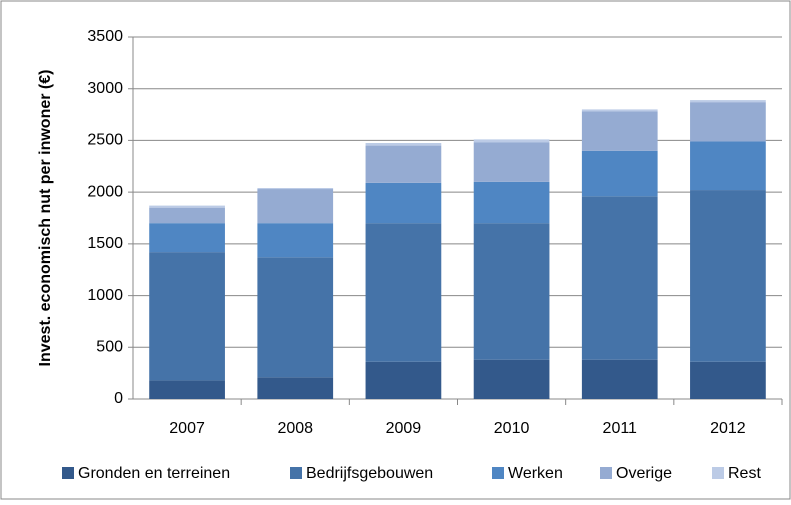 Image resolution: width=791 pixels, height=505 pixels. Describe the element at coordinates (105, 191) in the screenshot. I see `y-tick-label: 2000` at that location.